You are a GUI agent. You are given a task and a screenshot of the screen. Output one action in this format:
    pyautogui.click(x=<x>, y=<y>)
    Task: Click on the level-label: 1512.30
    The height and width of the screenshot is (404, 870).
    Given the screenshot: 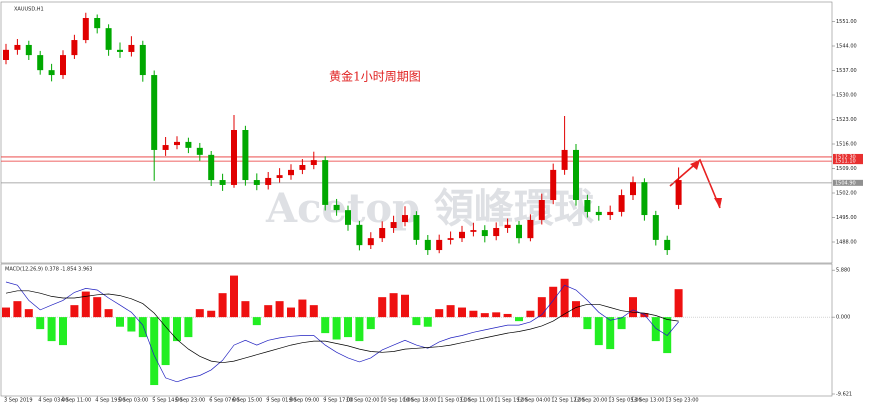 What is the action you would take?
    pyautogui.click(x=845, y=157)
    